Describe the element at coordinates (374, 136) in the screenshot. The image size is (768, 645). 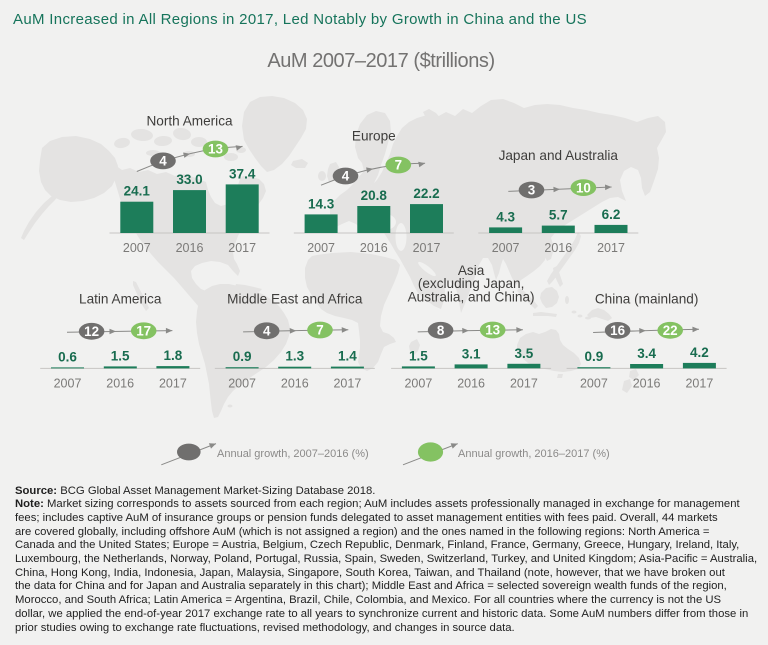
I see `svg-text: Europe` at that location.